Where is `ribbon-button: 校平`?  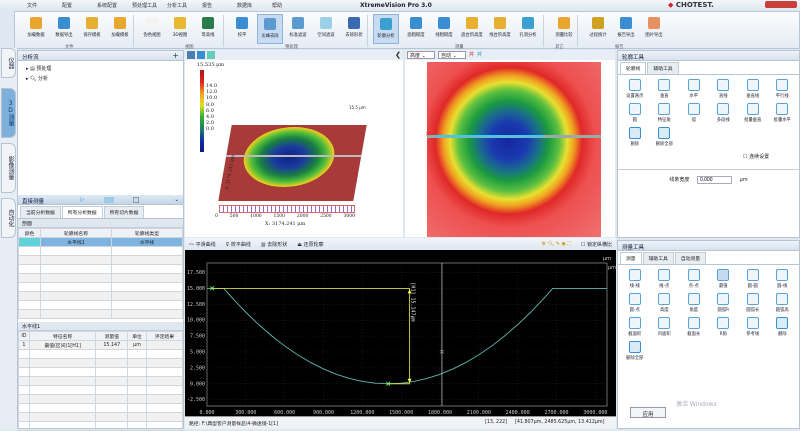 ribbon-button: 校平 is located at coordinates (242, 29).